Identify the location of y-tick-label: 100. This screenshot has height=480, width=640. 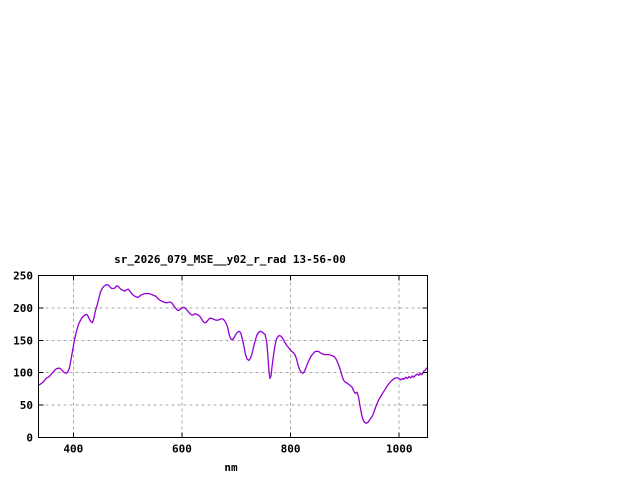
(23, 373).